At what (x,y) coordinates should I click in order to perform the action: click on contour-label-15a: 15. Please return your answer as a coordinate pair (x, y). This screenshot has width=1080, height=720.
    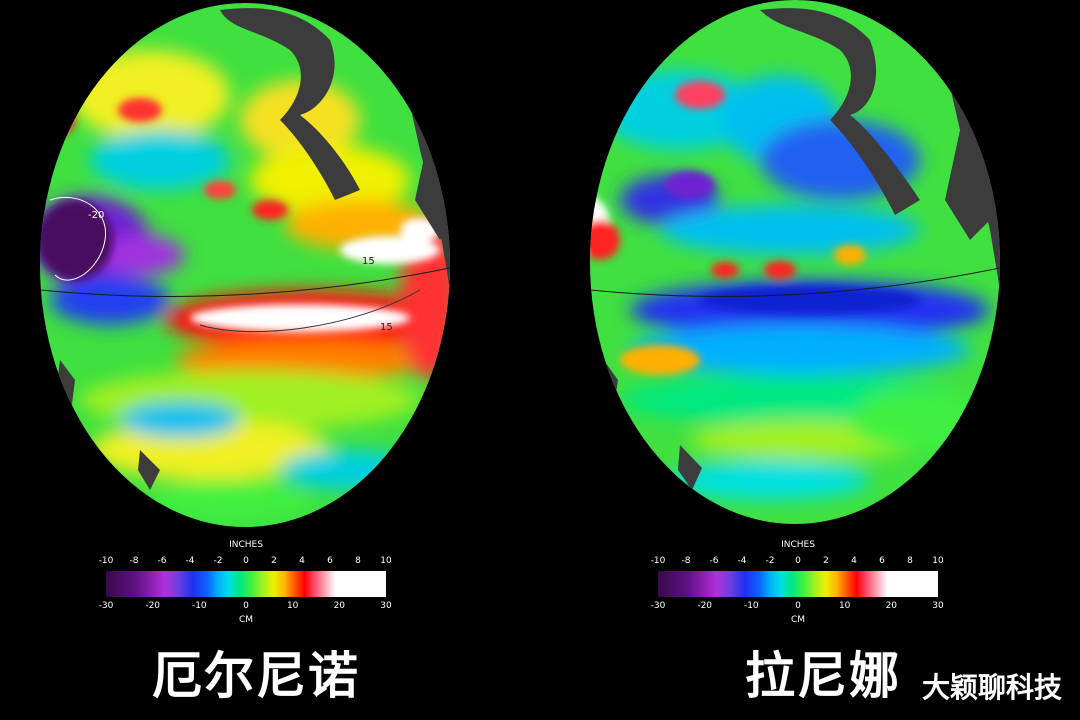
    Looking at the image, I should click on (368, 261).